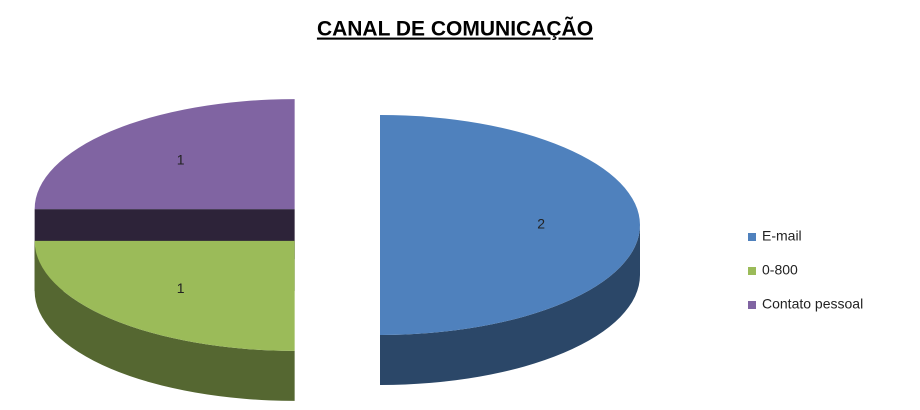 Image resolution: width=920 pixels, height=410 pixels. Describe the element at coordinates (812, 304) in the screenshot. I see `legend-label: Contato pessoal` at that location.